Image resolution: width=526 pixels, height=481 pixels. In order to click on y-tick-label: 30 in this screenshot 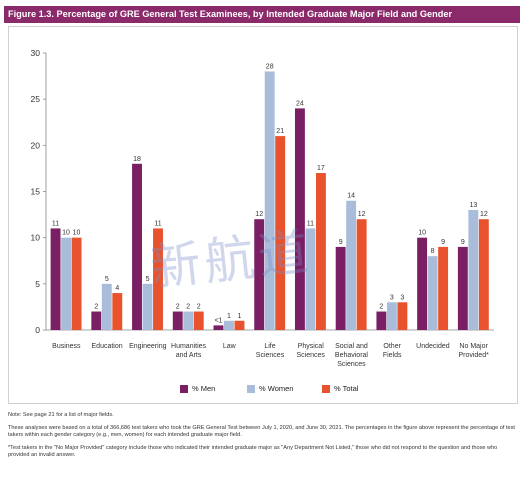, I will do `click(36, 53)`.